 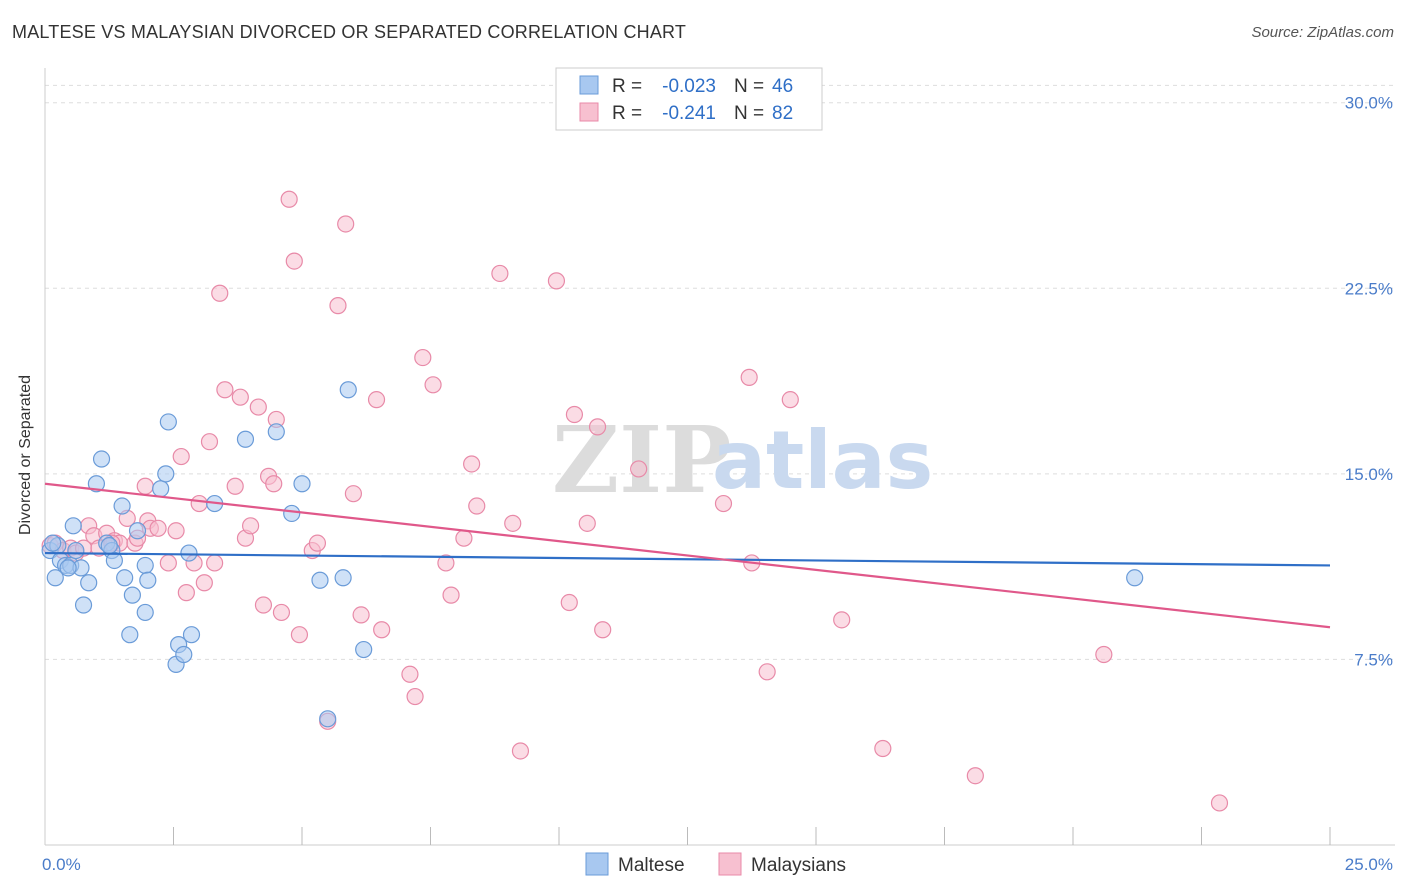 What do you see at coordinates (627, 113) in the screenshot?
I see `legend-r-label-1: R =` at bounding box center [627, 113].